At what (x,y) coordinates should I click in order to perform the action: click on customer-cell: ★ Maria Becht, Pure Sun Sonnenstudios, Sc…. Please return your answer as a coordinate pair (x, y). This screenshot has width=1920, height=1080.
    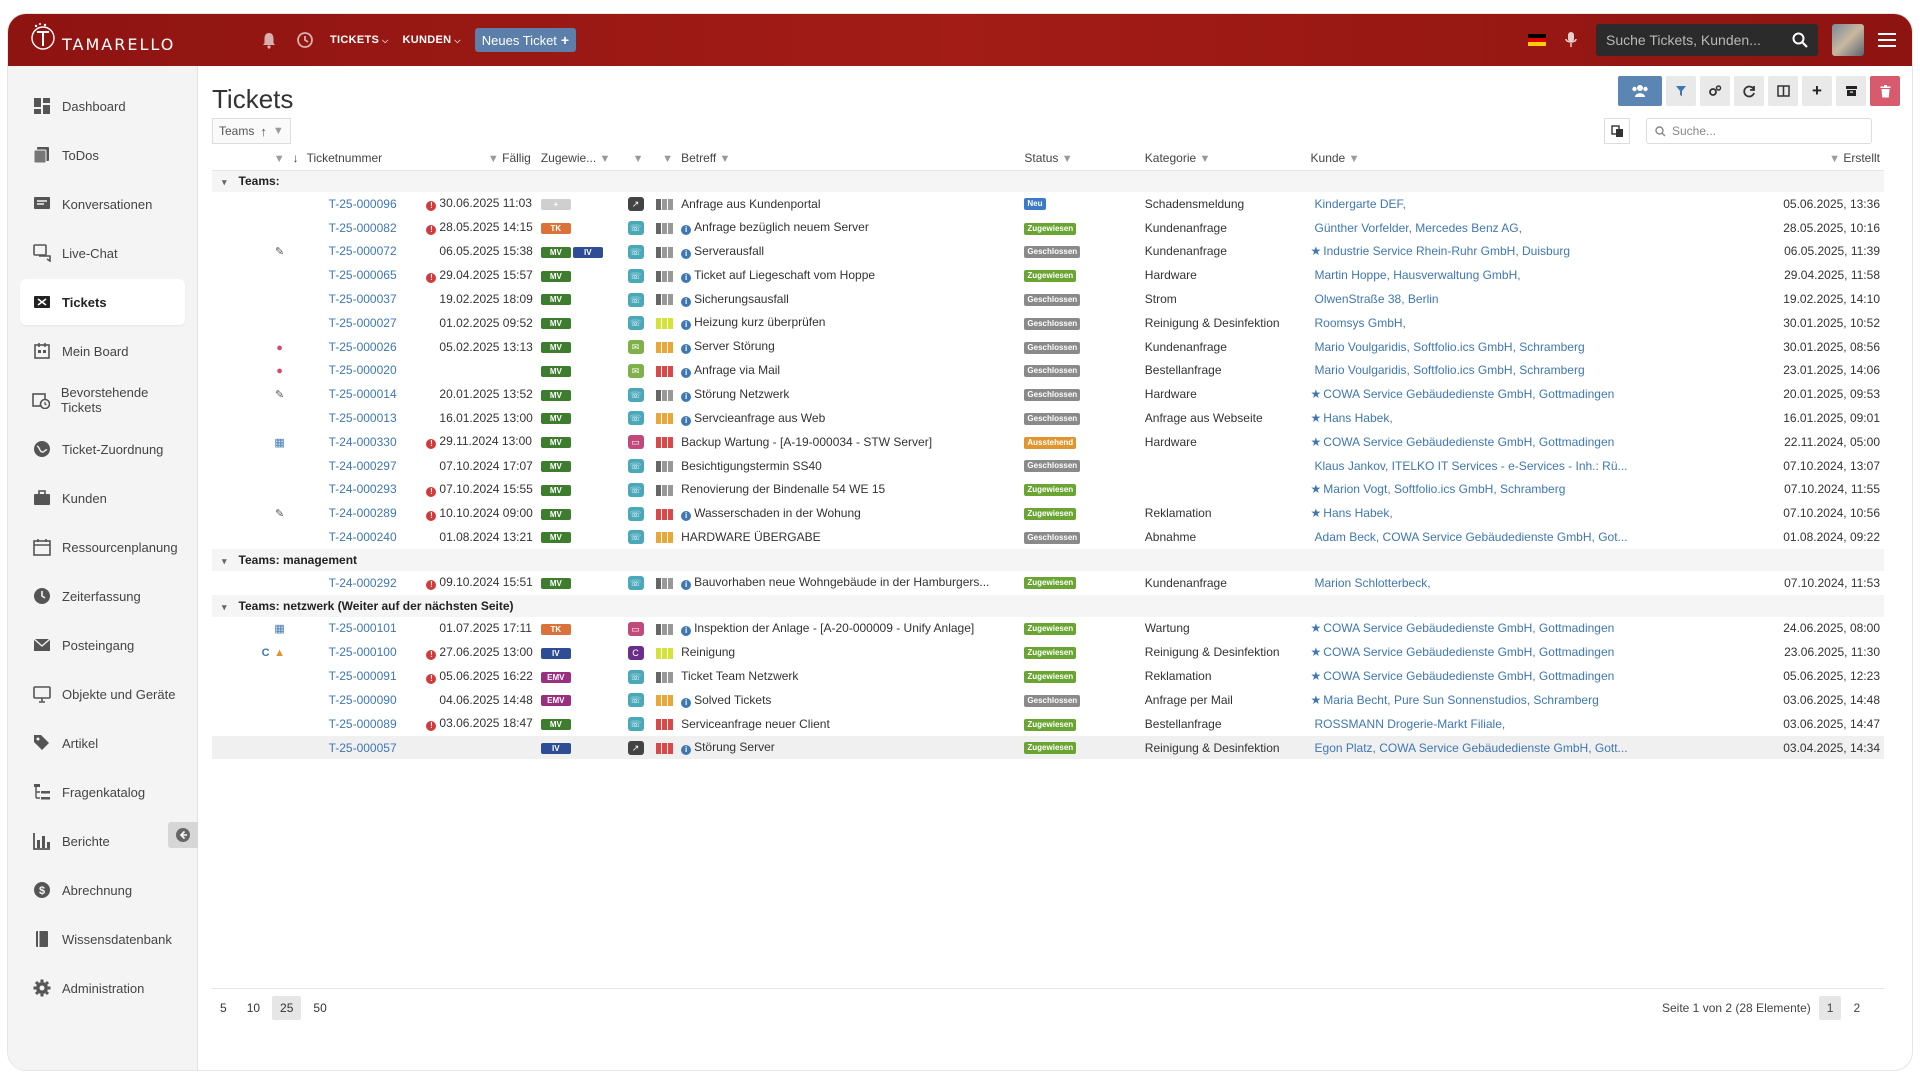
    Looking at the image, I should click on (1507, 700).